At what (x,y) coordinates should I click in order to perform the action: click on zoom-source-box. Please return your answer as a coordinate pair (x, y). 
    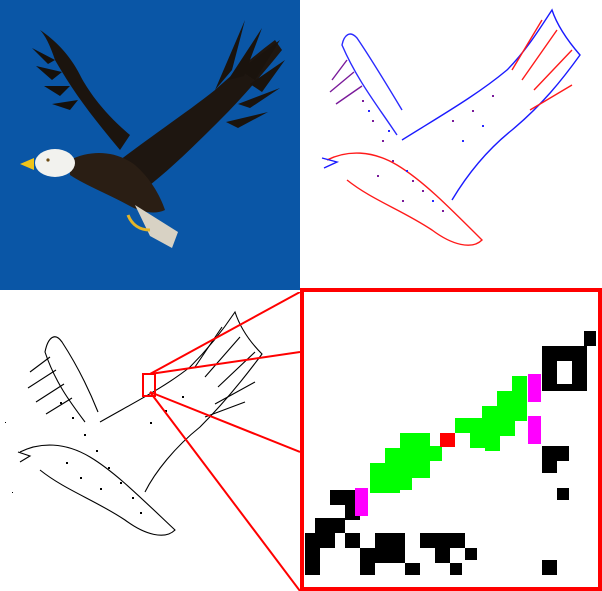
    Looking at the image, I should click on (149, 385).